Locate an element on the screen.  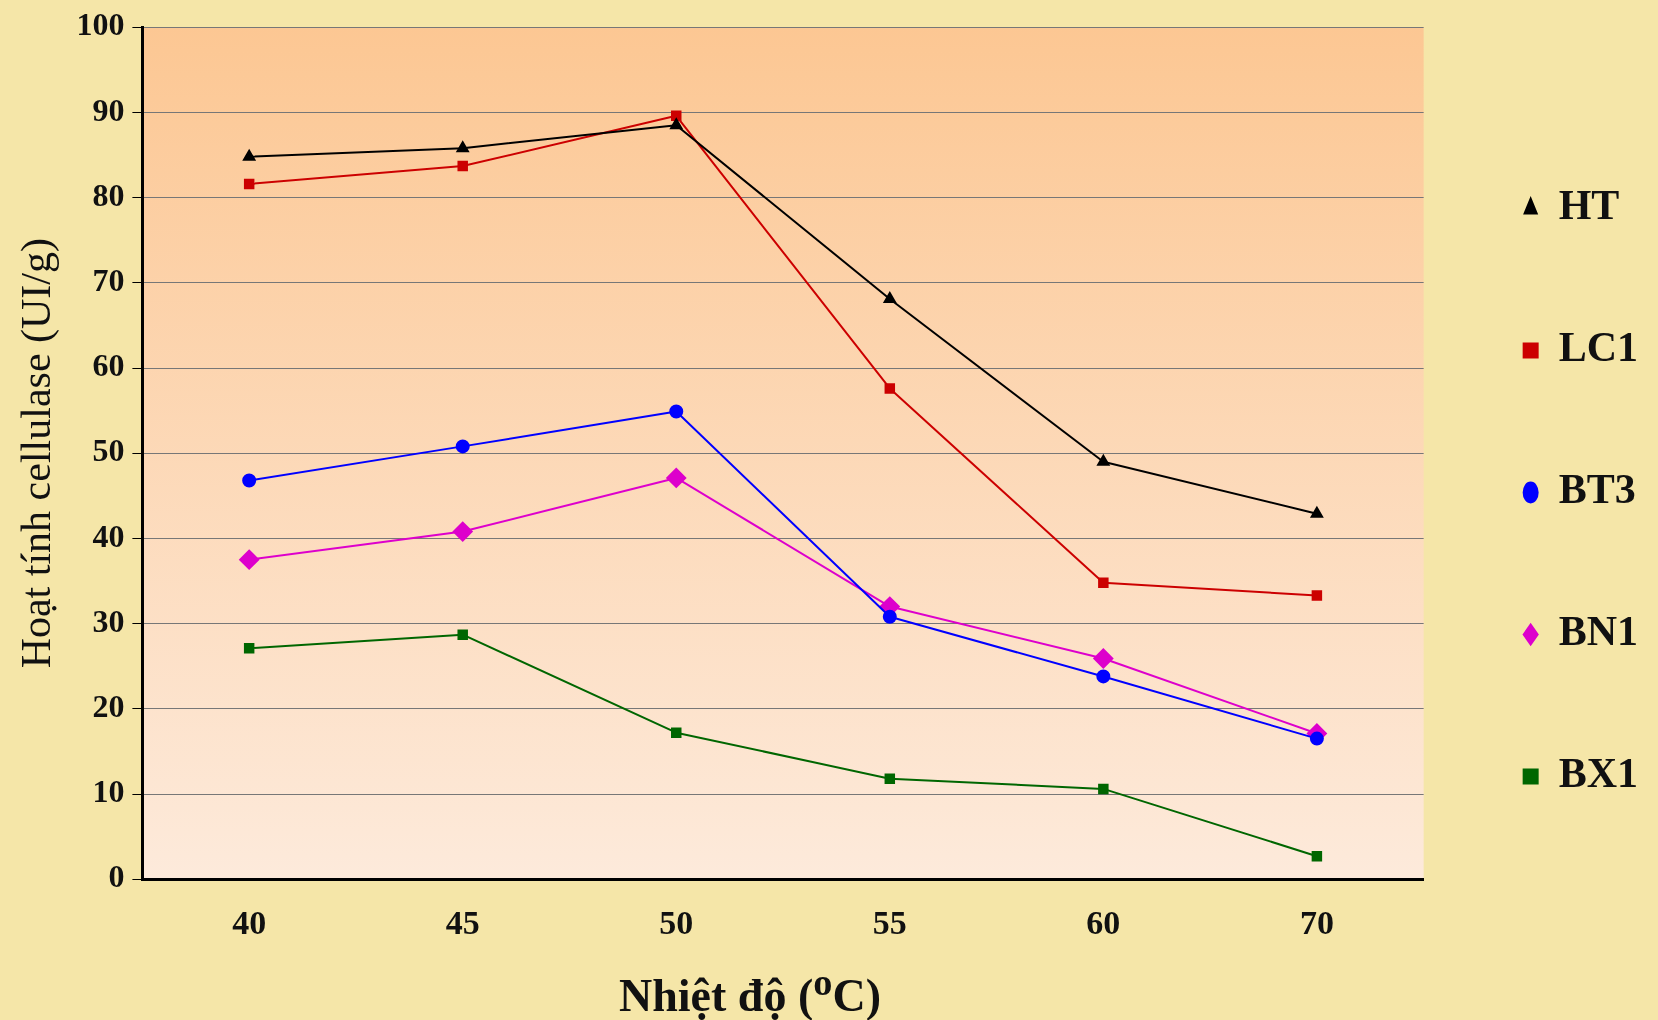
x-tick-label: 70 is located at coordinates (1316, 923).